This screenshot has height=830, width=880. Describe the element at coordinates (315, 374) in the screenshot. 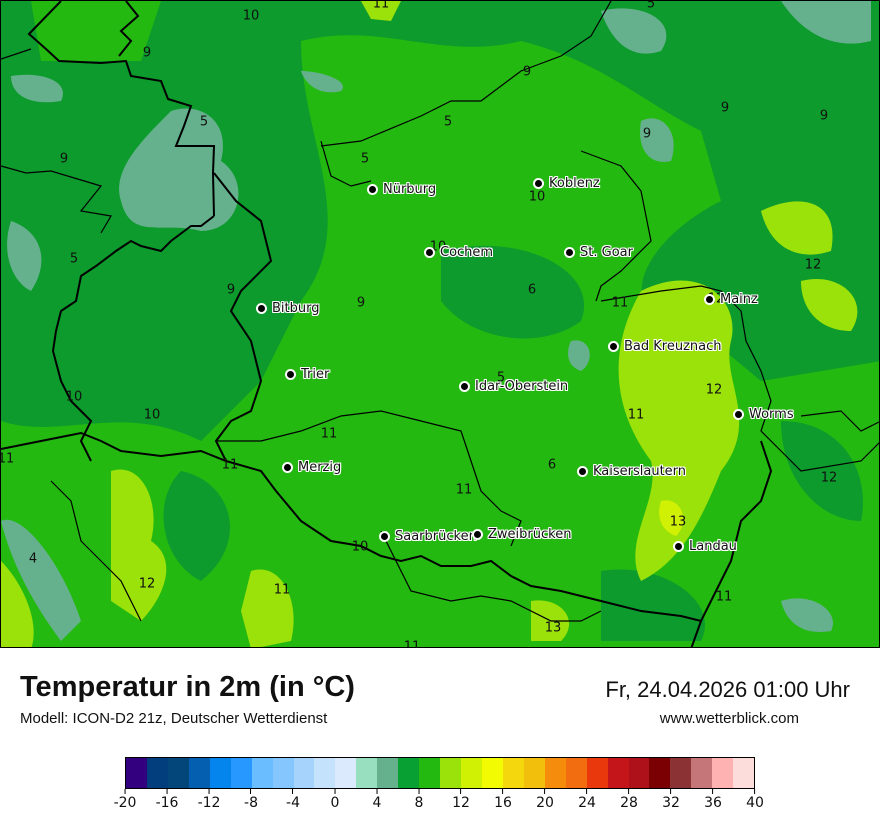

I see `city-label: Trier` at that location.